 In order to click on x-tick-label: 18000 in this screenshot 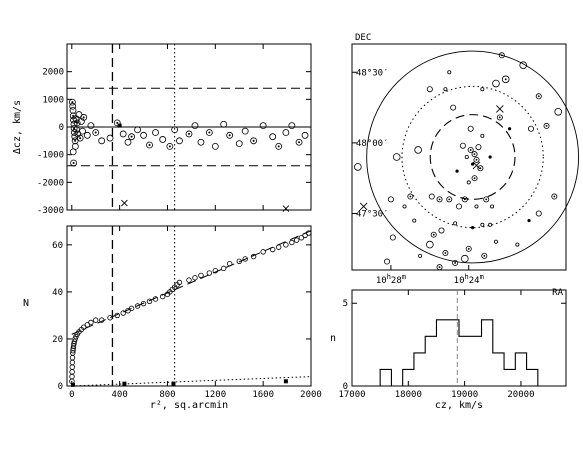, I will do `click(408, 395)`.